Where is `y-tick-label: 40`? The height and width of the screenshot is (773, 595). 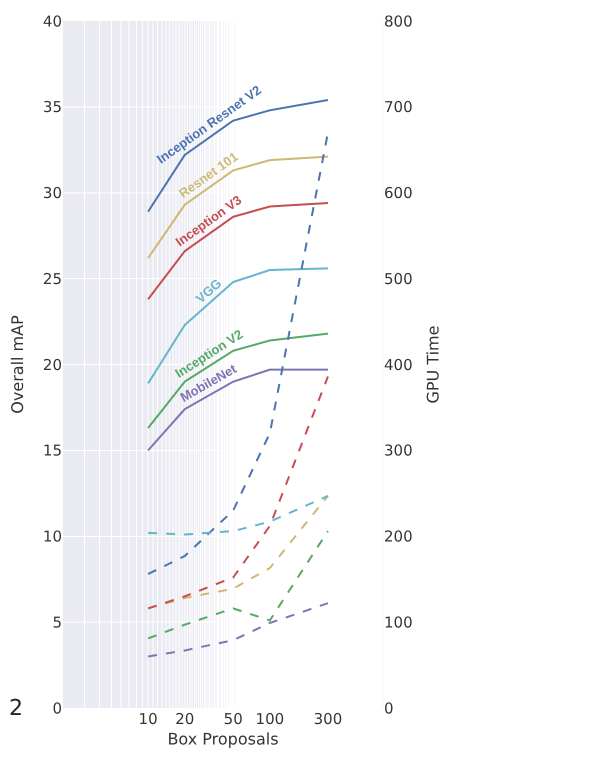
y-tick-label: 40 is located at coordinates (52, 21).